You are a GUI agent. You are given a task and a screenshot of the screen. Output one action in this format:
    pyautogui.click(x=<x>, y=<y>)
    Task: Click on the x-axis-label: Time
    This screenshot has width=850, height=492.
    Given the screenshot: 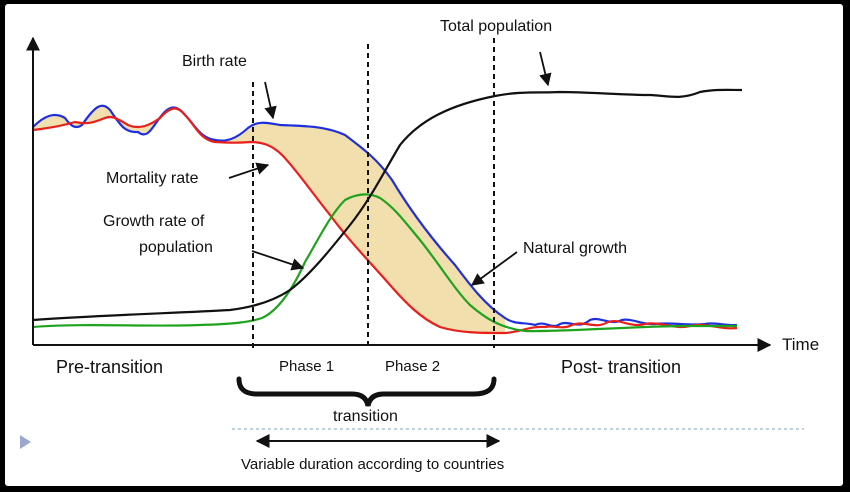 What is the action you would take?
    pyautogui.click(x=800, y=344)
    